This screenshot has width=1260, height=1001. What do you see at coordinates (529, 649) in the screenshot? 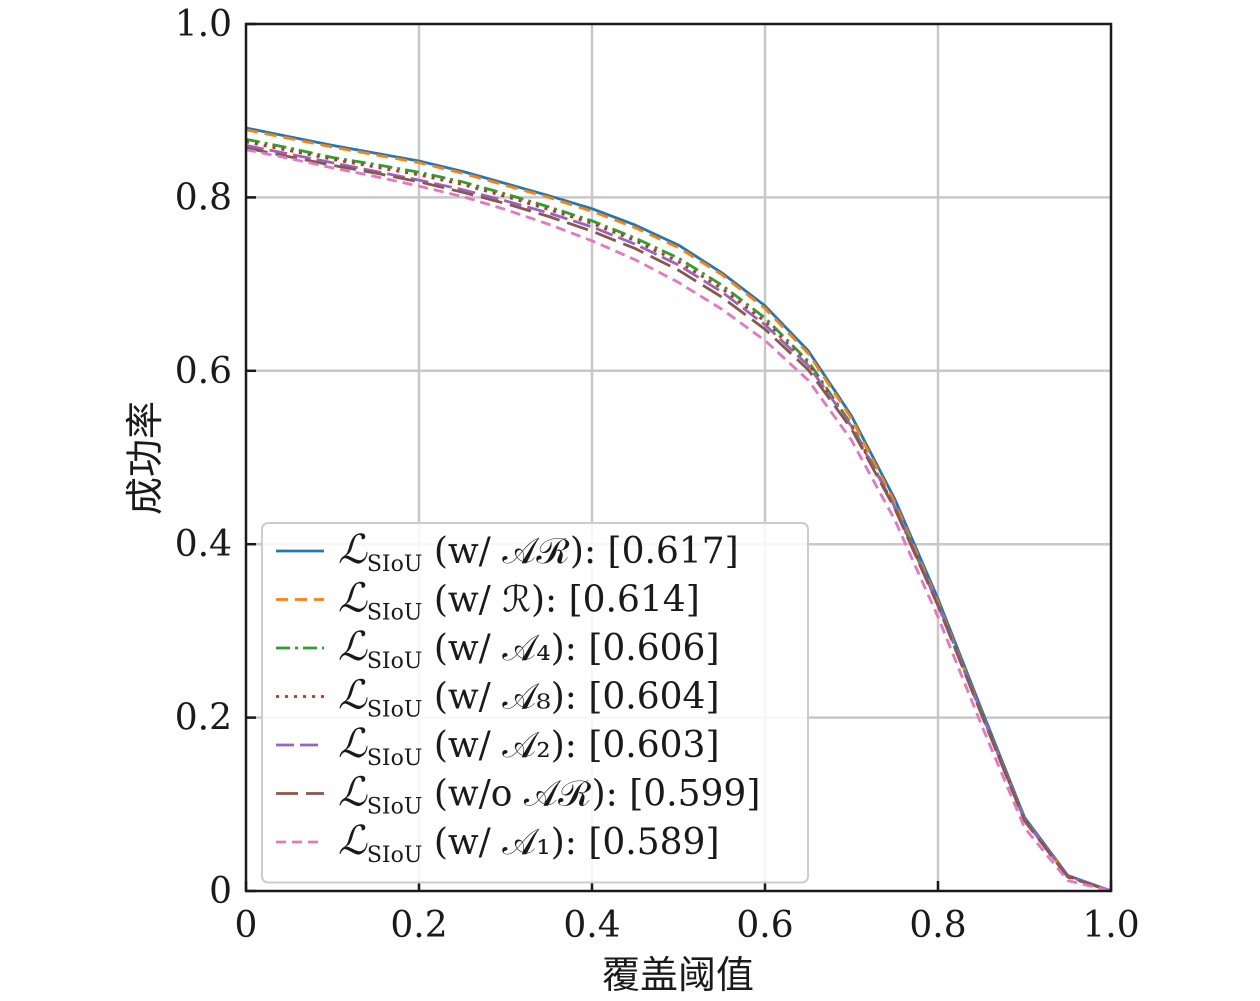
I see `legend-label: ℒSIoU (w/ 𝒜₄): [0.606]` at bounding box center [529, 649].